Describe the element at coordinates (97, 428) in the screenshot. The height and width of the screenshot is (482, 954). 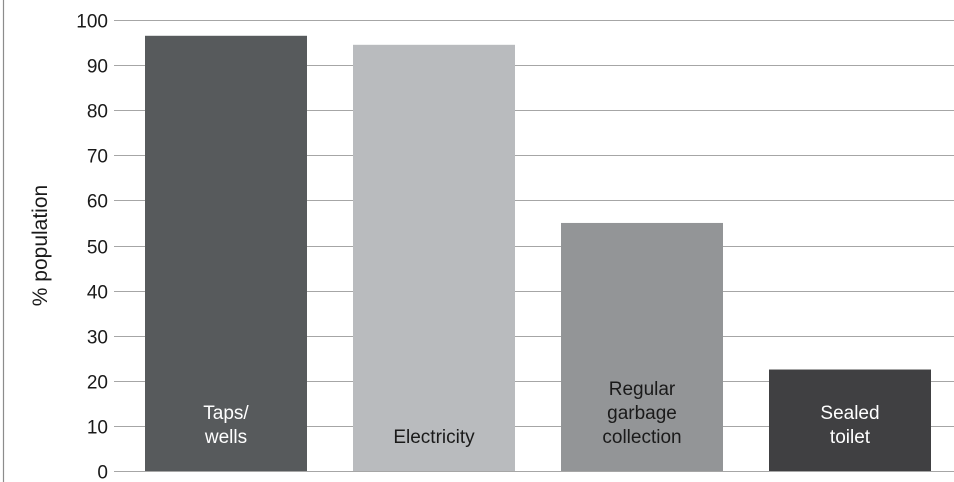
I see `y-tick-label: 10` at that location.